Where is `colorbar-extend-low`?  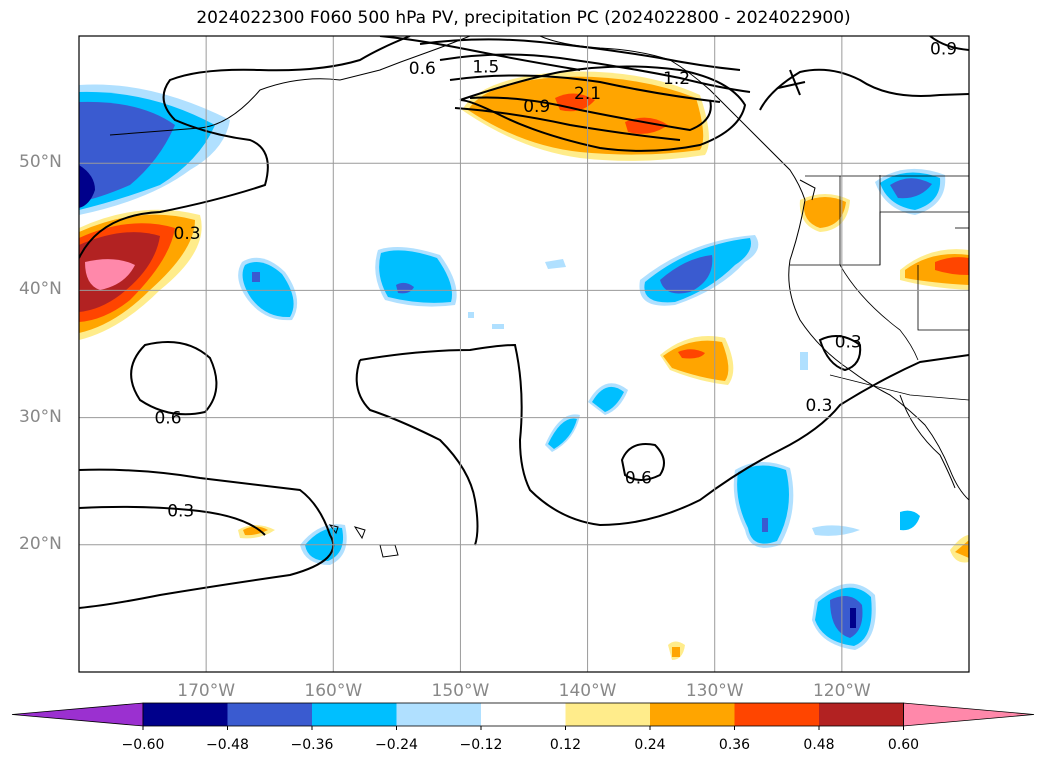 colorbar-extend-low is located at coordinates (77, 714).